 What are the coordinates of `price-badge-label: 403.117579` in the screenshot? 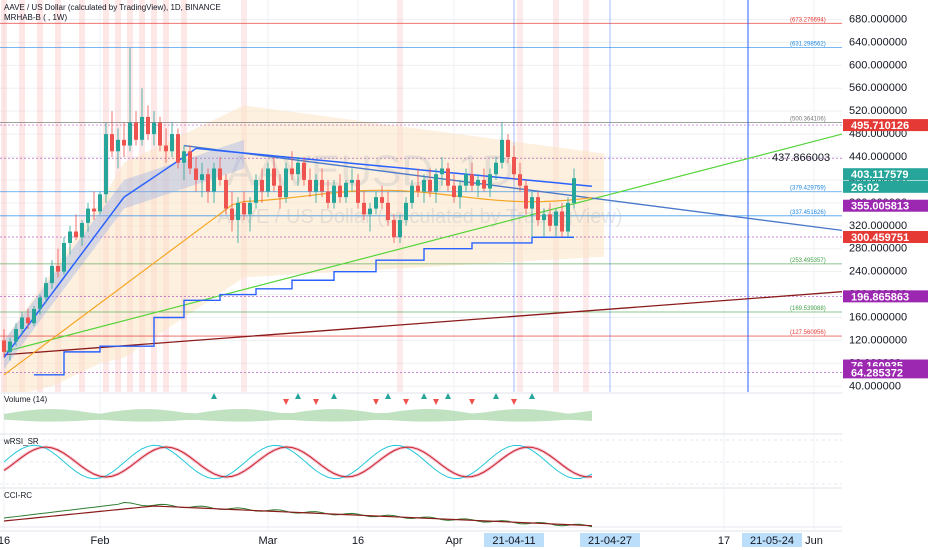 It's located at (880, 175).